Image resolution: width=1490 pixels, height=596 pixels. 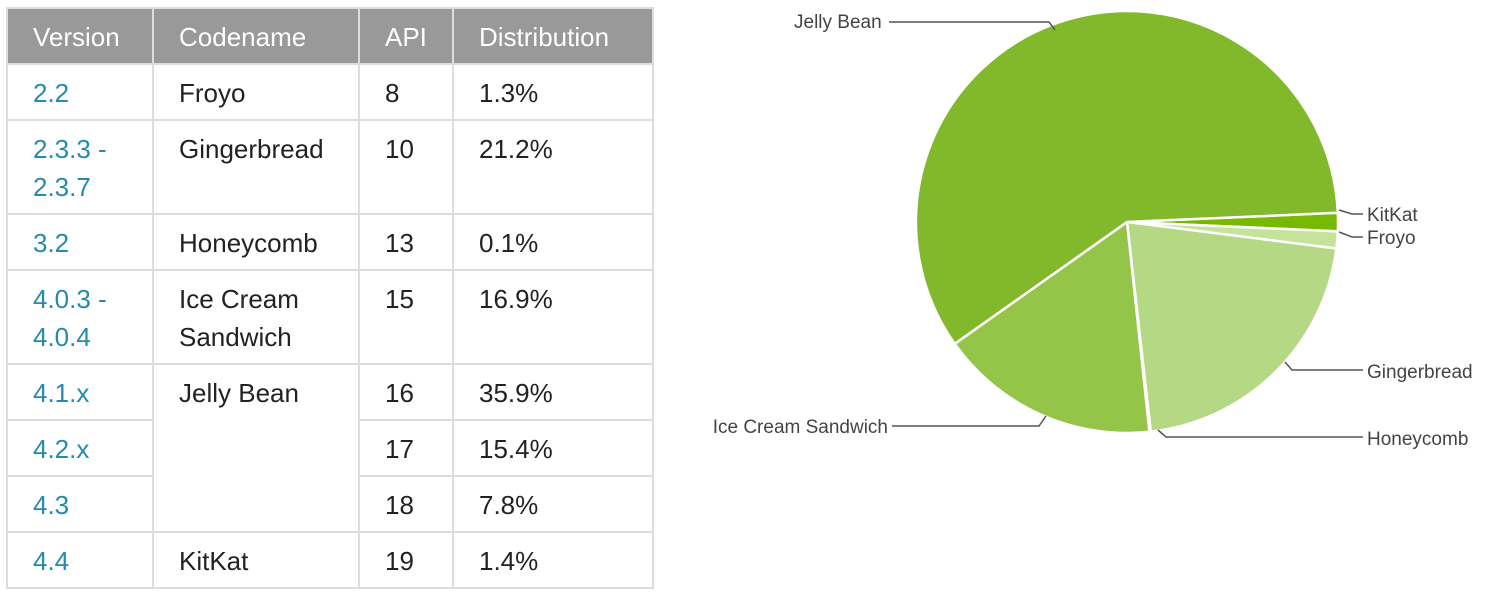 I want to click on codename-cell: KitKat, so click(x=256, y=560).